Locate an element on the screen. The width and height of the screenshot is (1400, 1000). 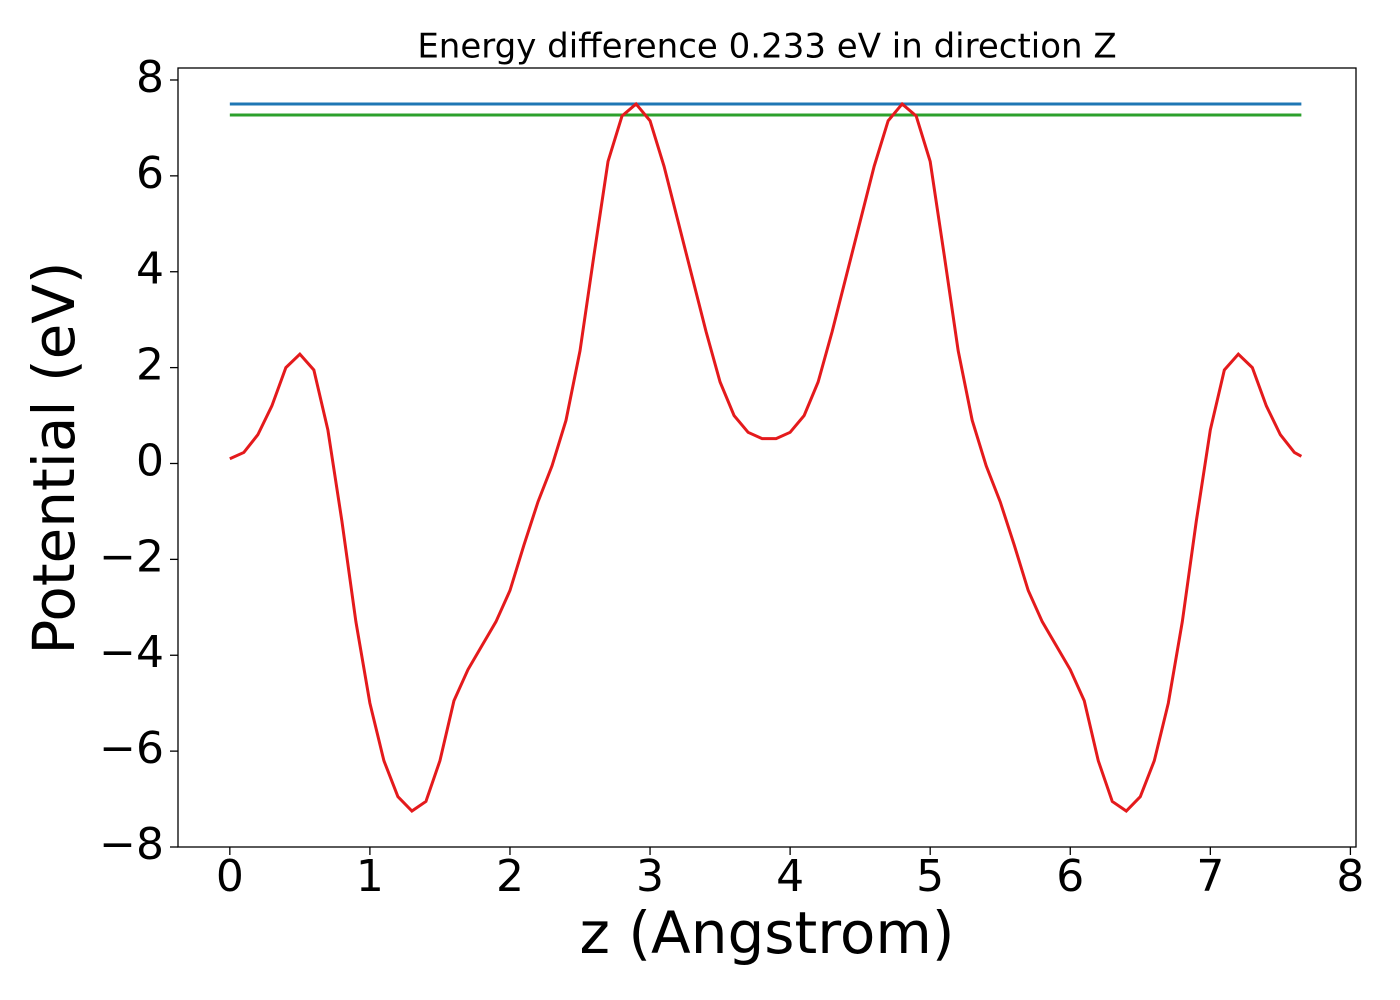
x-tick-label: 0 is located at coordinates (230, 876).